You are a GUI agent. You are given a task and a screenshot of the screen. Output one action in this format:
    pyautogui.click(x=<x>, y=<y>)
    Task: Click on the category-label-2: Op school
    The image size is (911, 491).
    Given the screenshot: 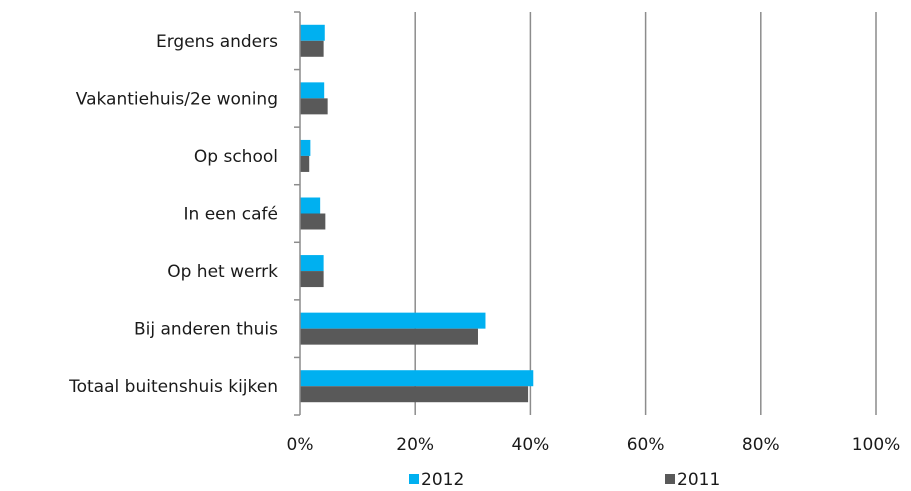 What is the action you would take?
    pyautogui.click(x=236, y=157)
    